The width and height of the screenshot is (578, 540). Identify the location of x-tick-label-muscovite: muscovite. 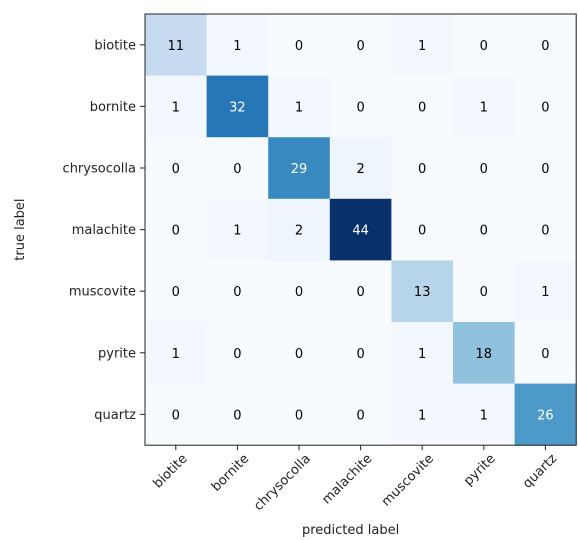
(408, 480).